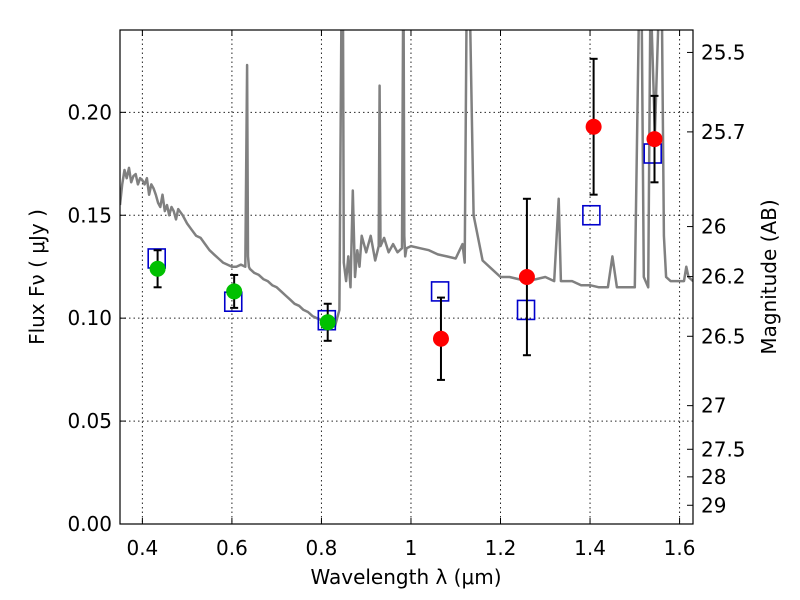 This screenshot has height=600, width=800. I want to click on x-tick-label: 1.2, so click(501, 548).